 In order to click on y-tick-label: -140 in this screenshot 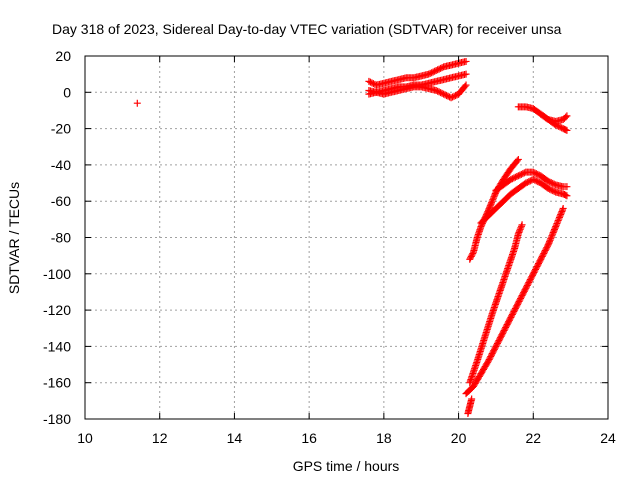, I will do `click(57, 346)`.